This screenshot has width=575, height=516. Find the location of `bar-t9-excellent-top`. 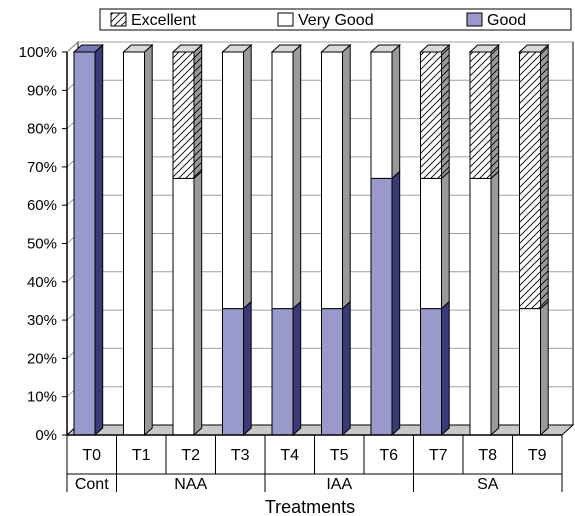

bar-t9-excellent-top is located at coordinates (534, 48).